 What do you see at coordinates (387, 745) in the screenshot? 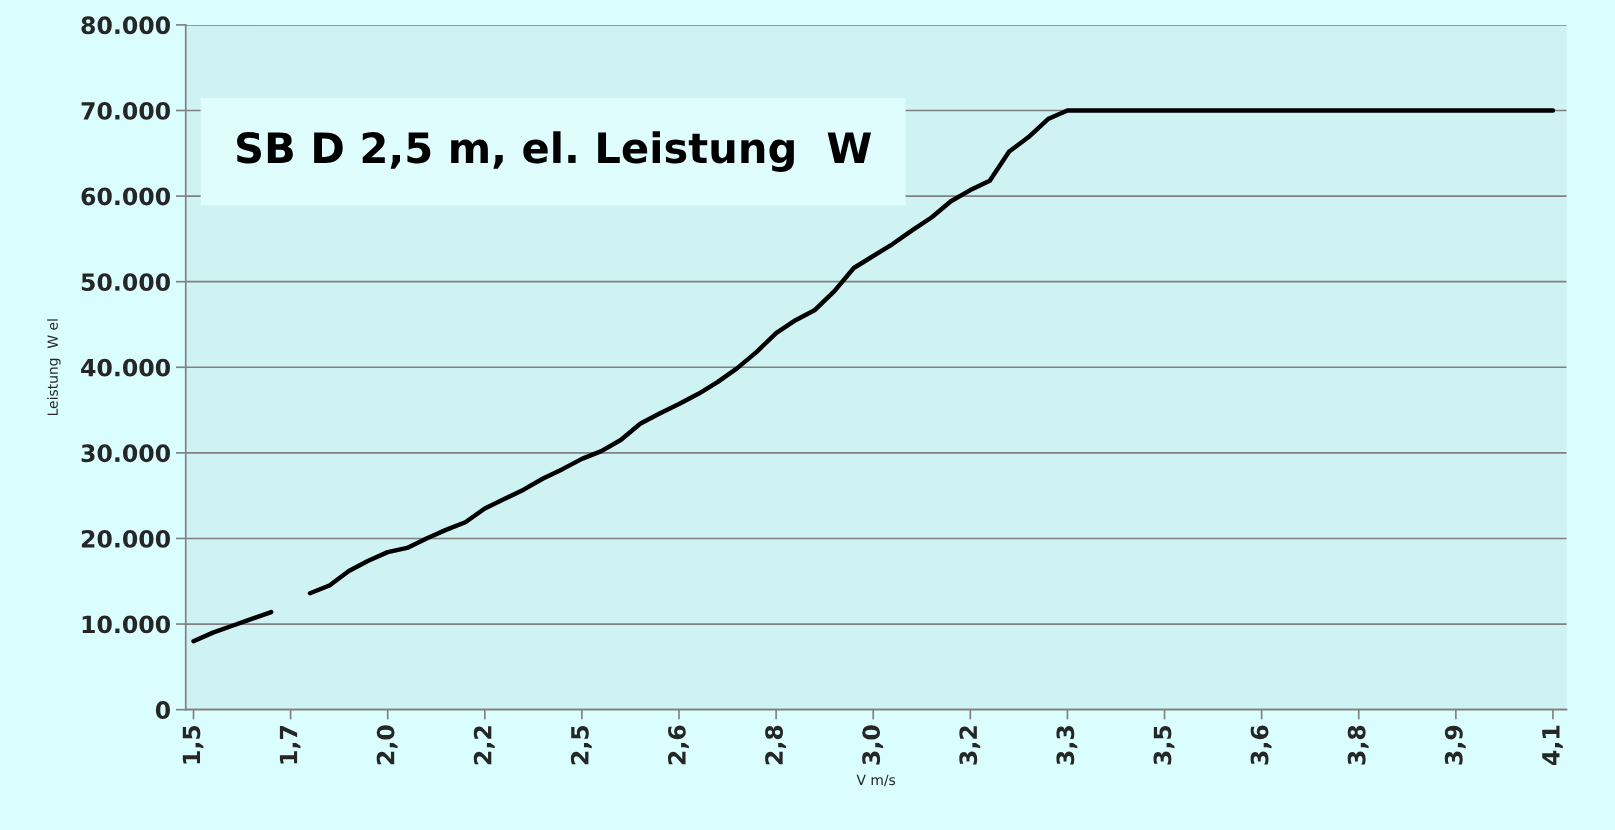
I see `x-tick-label: 2,0` at bounding box center [387, 745].